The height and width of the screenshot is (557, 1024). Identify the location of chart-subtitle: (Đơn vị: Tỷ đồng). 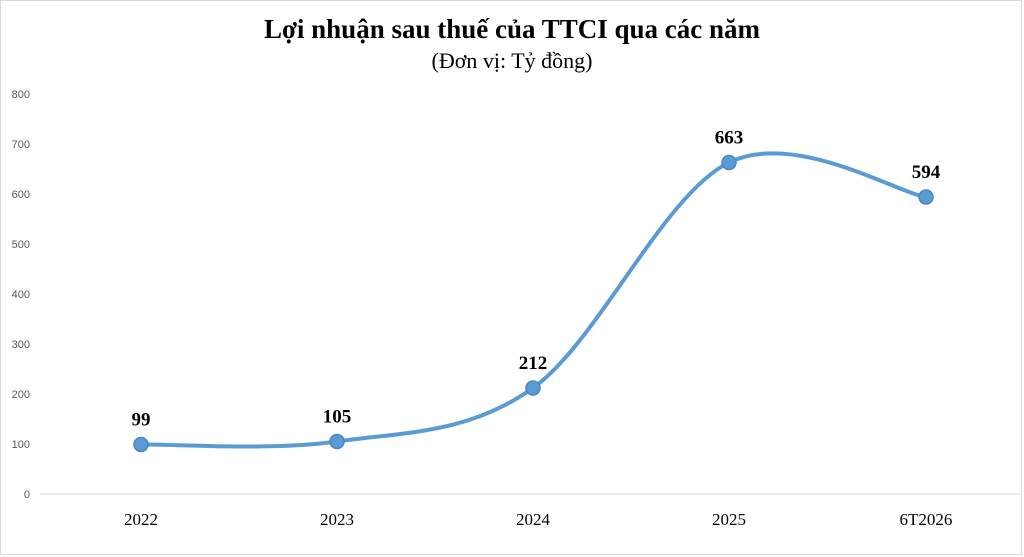
(512, 60).